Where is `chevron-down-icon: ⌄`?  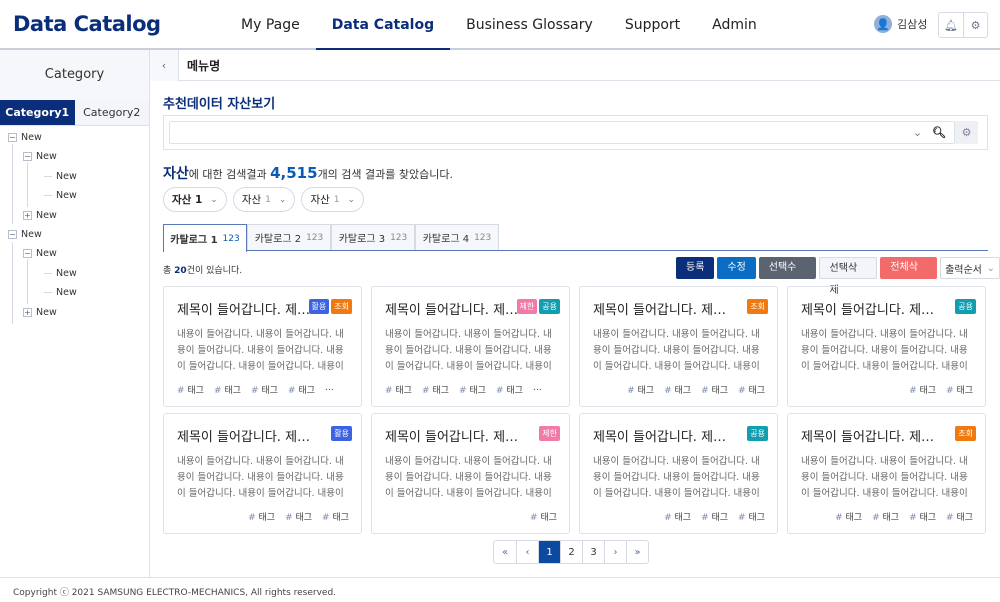 chevron-down-icon: ⌄ is located at coordinates (917, 132).